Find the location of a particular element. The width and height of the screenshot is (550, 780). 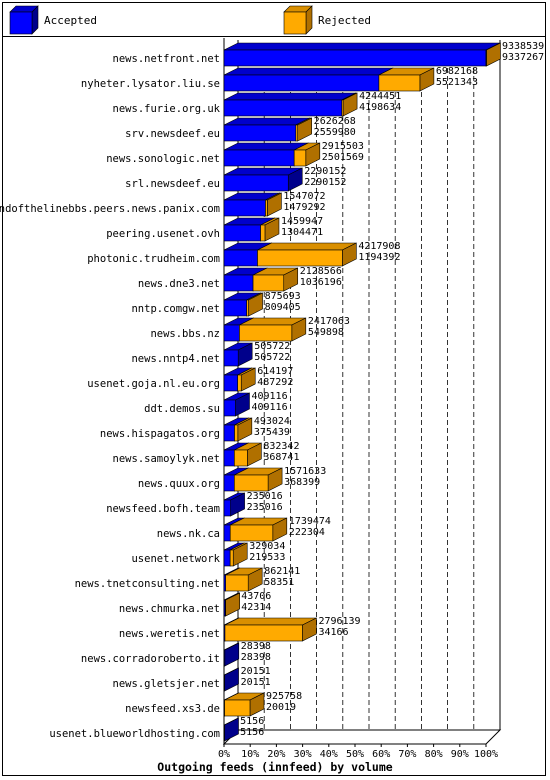

bar-accepted-news-quux-org is located at coordinates (229, 483).